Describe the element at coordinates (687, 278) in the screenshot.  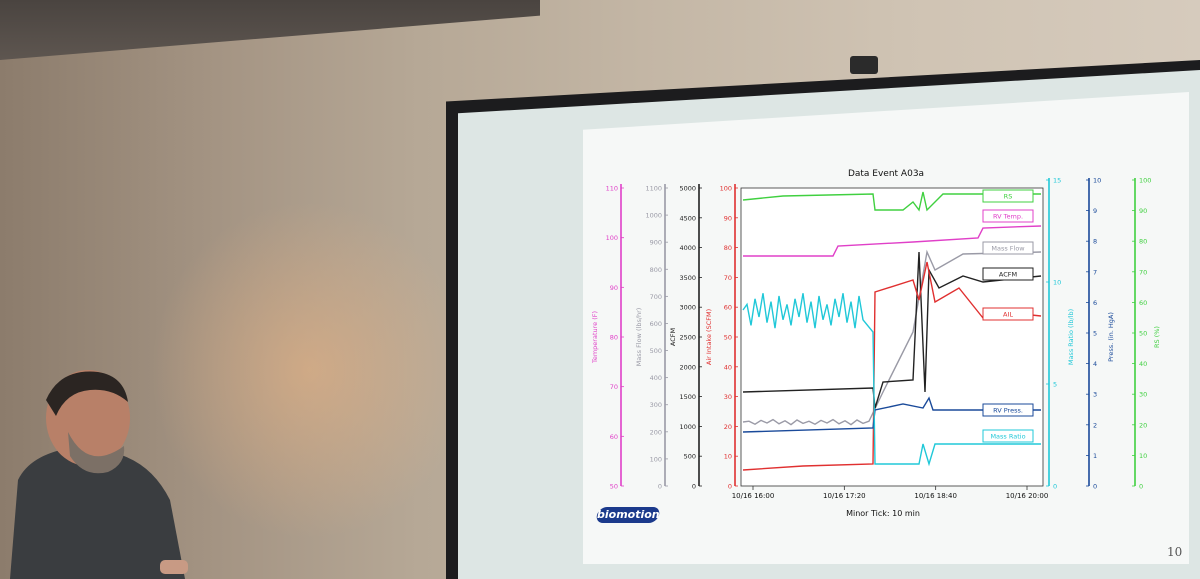
I see `left-axis-tick-label: 3500` at that location.